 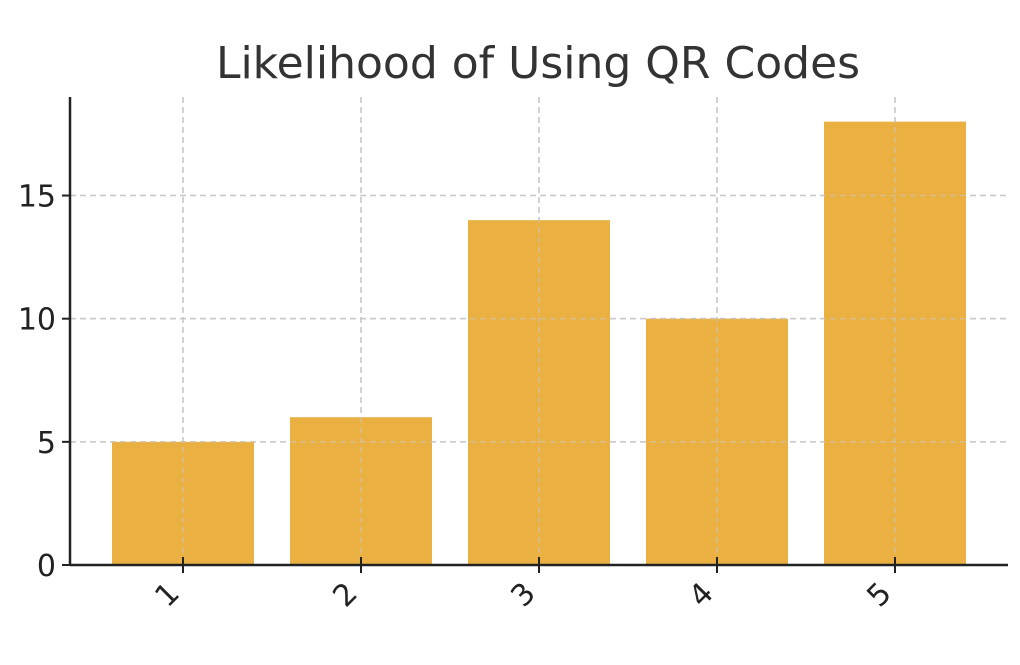 I want to click on x-tick-label: 1, so click(x=167, y=595).